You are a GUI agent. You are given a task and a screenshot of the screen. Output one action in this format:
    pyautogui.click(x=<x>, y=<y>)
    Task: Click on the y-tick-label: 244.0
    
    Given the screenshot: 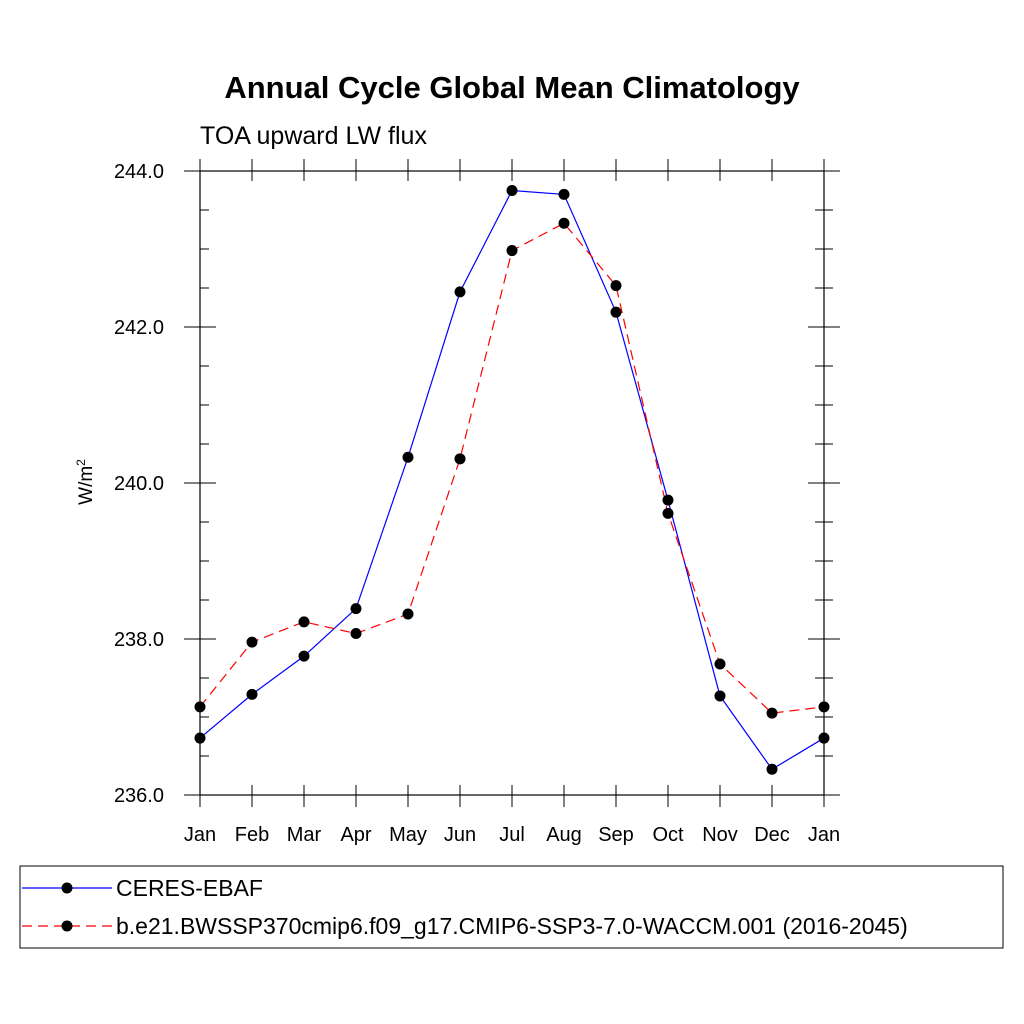 What is the action you would take?
    pyautogui.click(x=139, y=172)
    